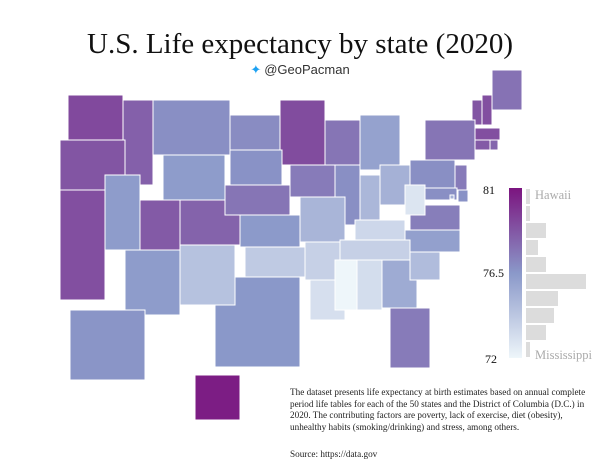 This screenshot has width=600, height=472. Describe the element at coordinates (346, 285) in the screenshot. I see `state-ms` at that location.